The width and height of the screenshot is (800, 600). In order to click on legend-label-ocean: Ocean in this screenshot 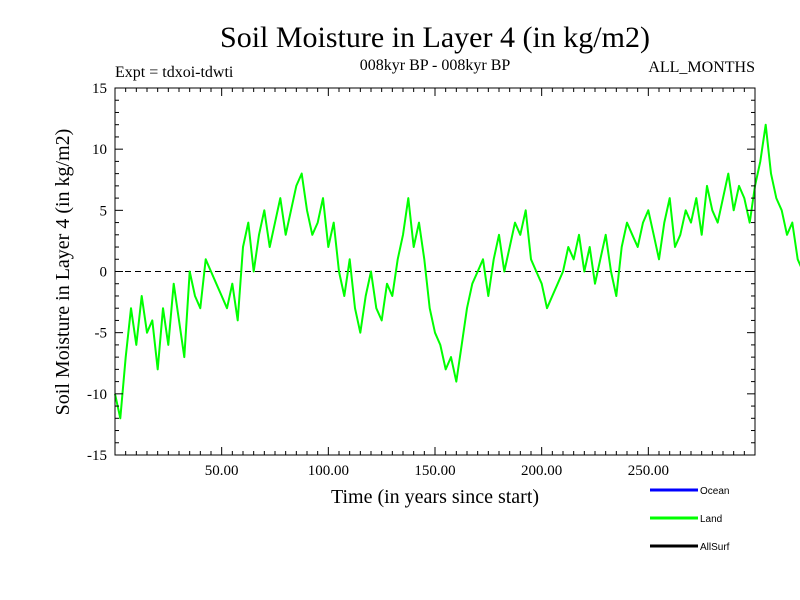, I will do `click(714, 491)`.